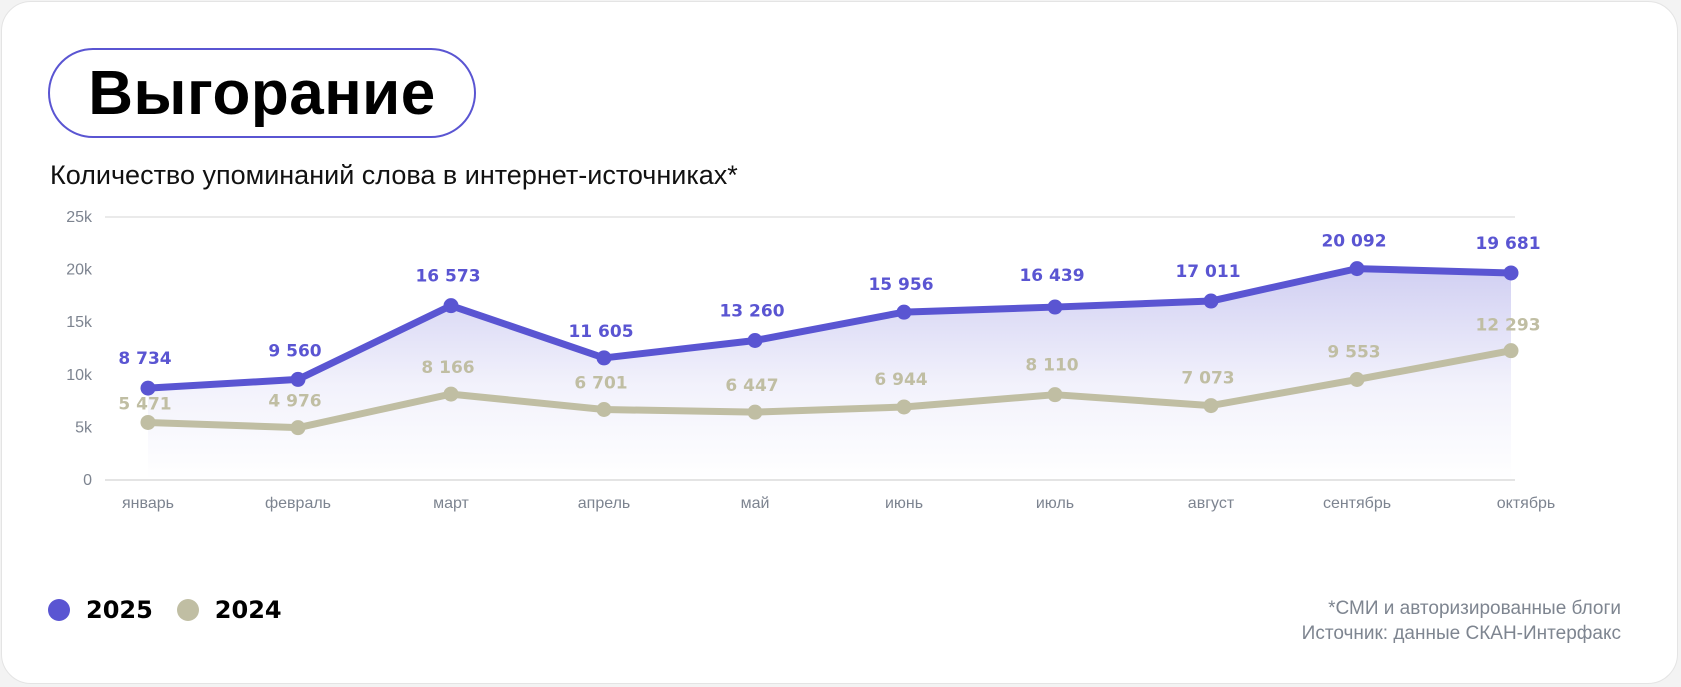 The height and width of the screenshot is (687, 1681). What do you see at coordinates (1207, 379) in the screenshot?
I see `data-label-2024: 7 073` at bounding box center [1207, 379].